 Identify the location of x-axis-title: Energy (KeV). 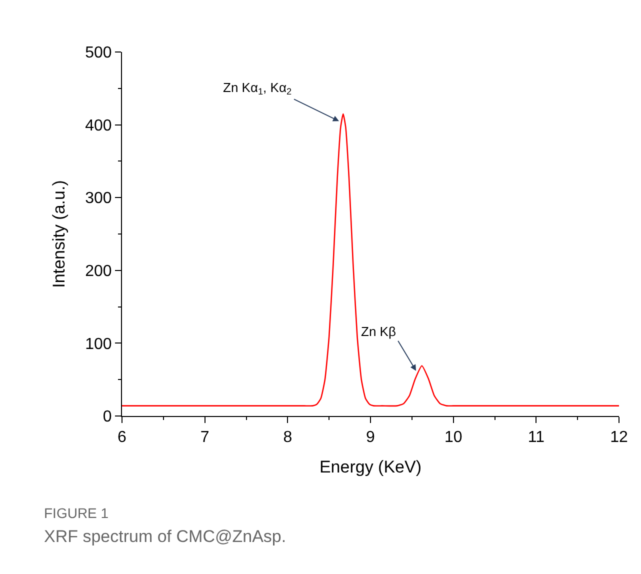
(370, 467).